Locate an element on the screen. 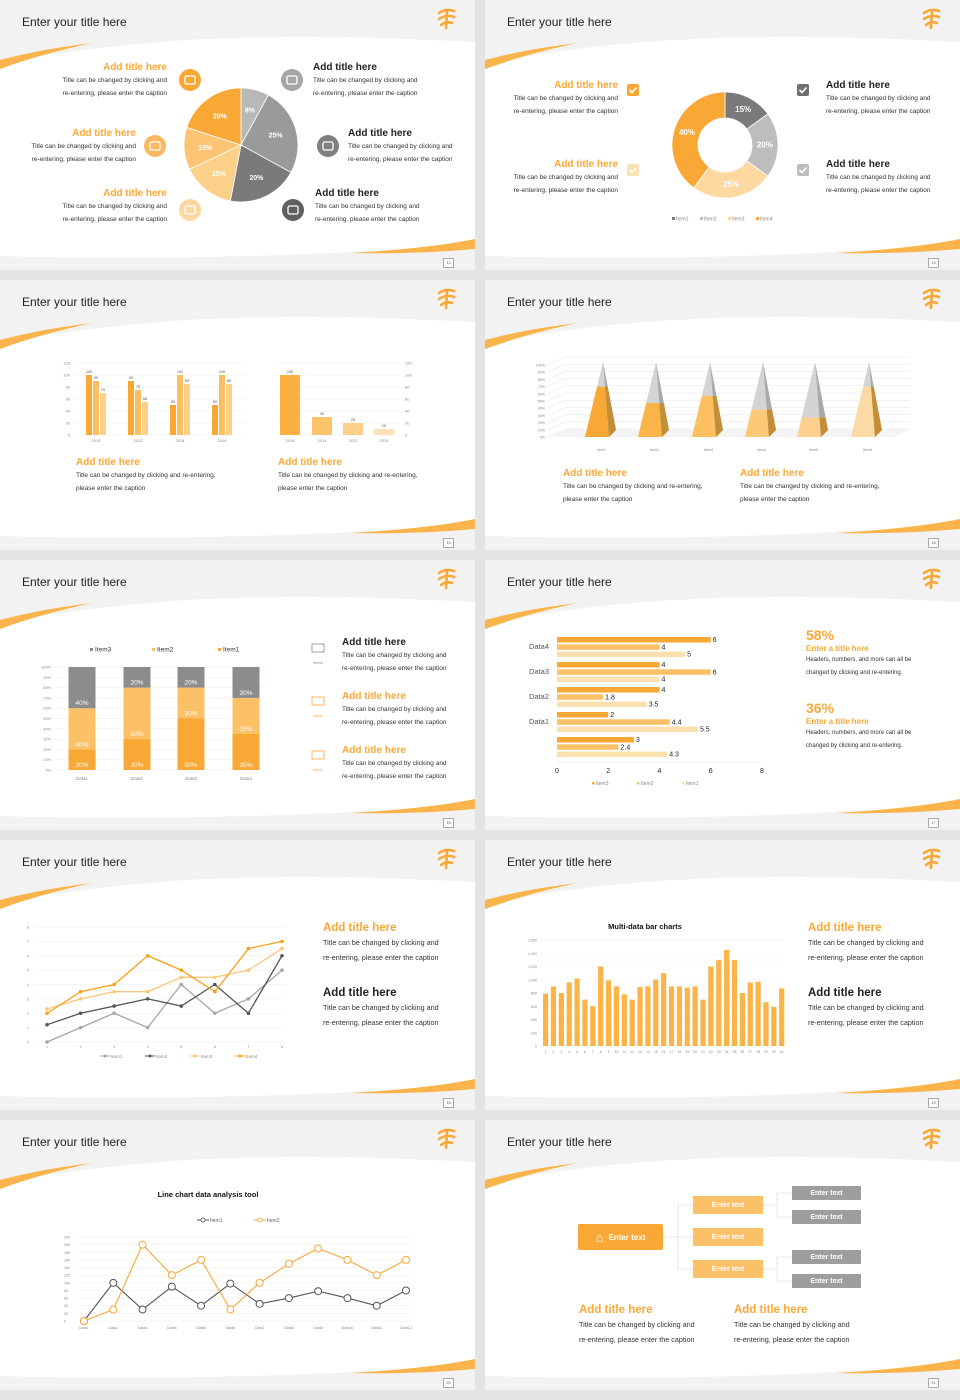 This screenshot has width=960, height=1400. tick-label: 80% is located at coordinates (47, 688).